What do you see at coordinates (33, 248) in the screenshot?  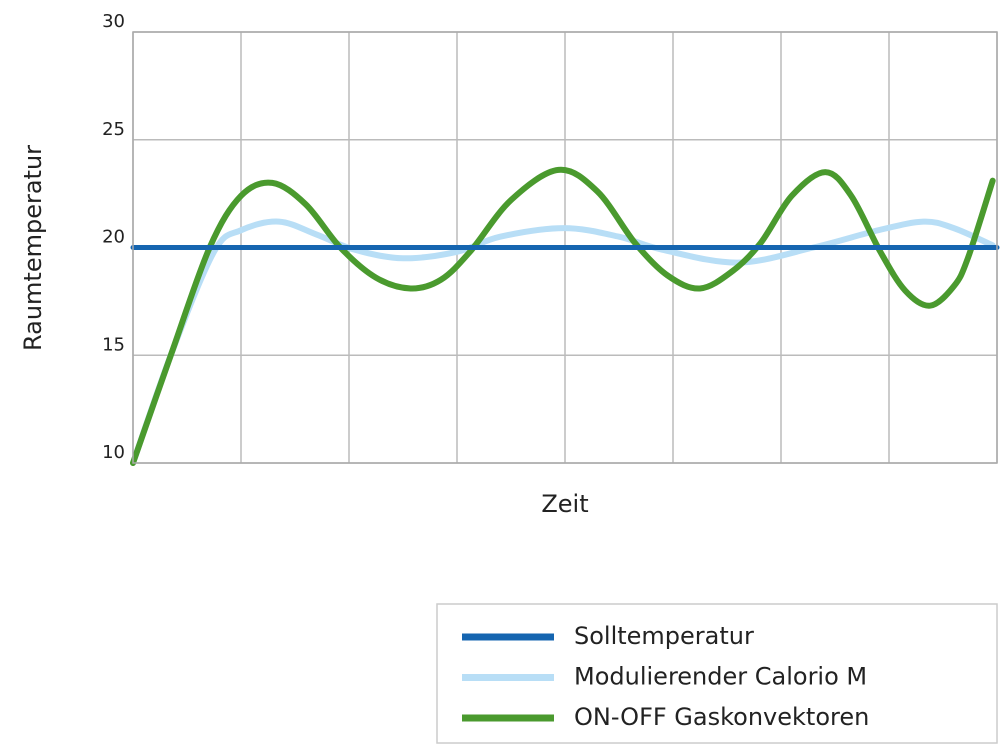 I see `y-axis-label: Raumtemperatur` at bounding box center [33, 248].